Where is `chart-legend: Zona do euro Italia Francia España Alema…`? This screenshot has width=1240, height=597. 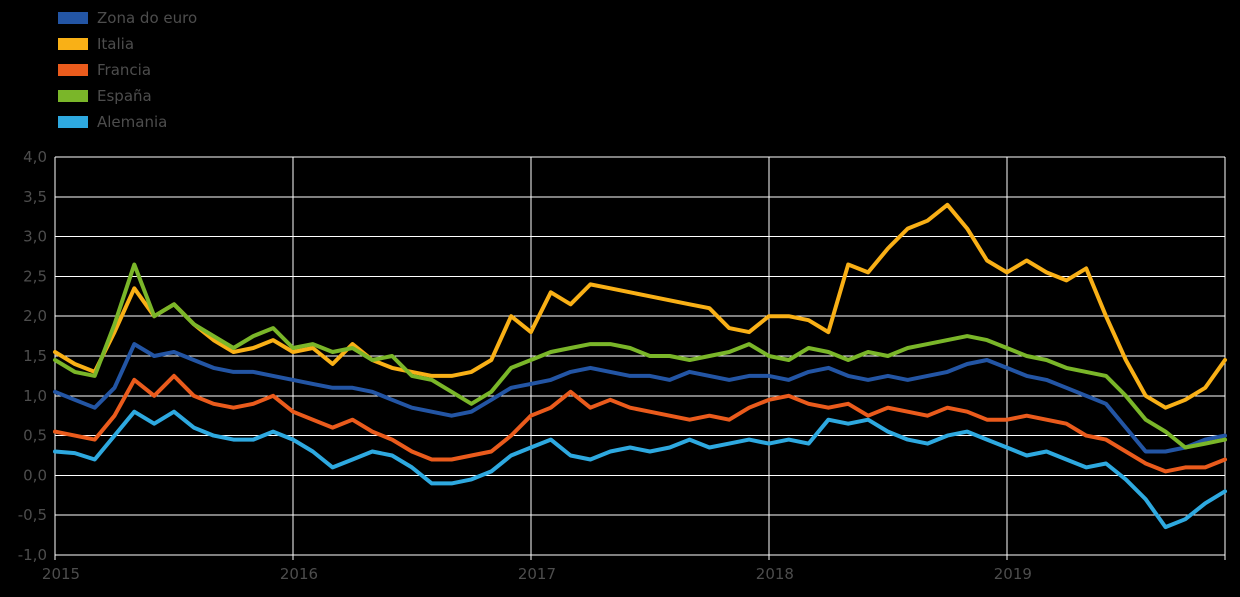
chart-legend: Zona do euro Italia Francia España Alema… is located at coordinates (127, 70).